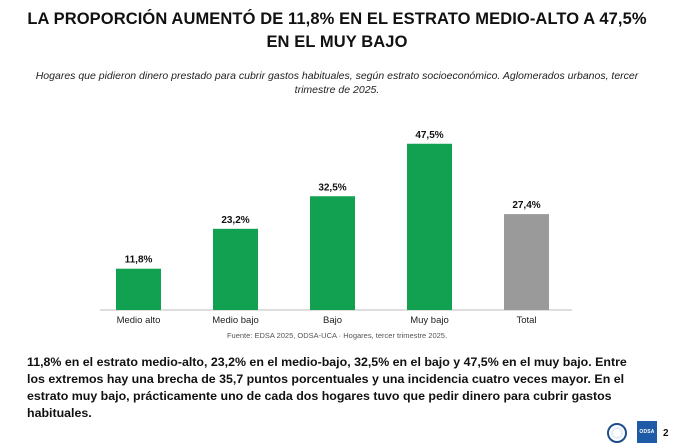  I want to click on bar-muy-bajo, so click(429, 226).